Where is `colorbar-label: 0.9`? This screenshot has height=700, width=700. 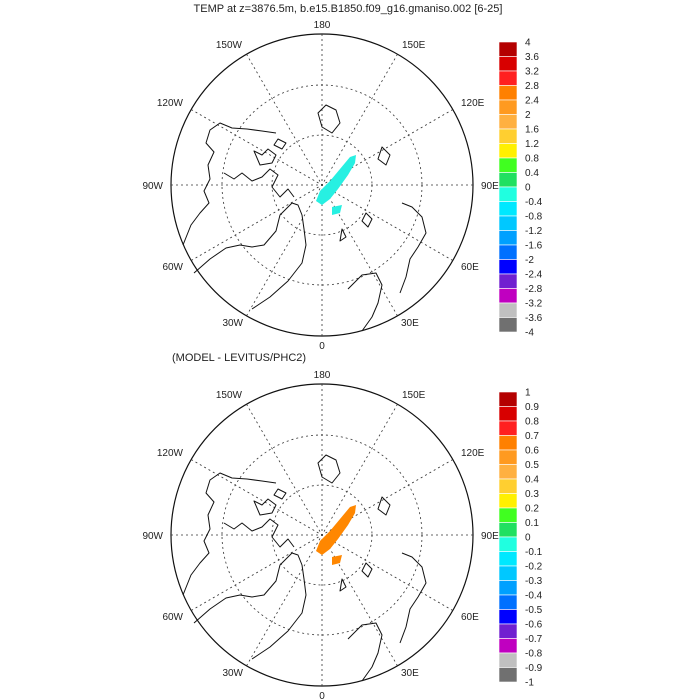
colorbar-label: 0.9 is located at coordinates (532, 407).